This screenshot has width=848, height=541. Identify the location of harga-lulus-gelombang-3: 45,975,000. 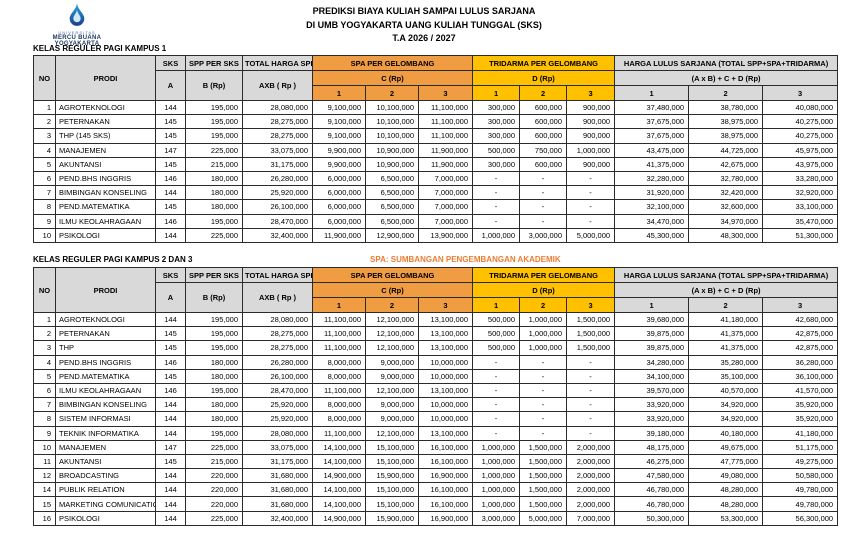
(800, 150).